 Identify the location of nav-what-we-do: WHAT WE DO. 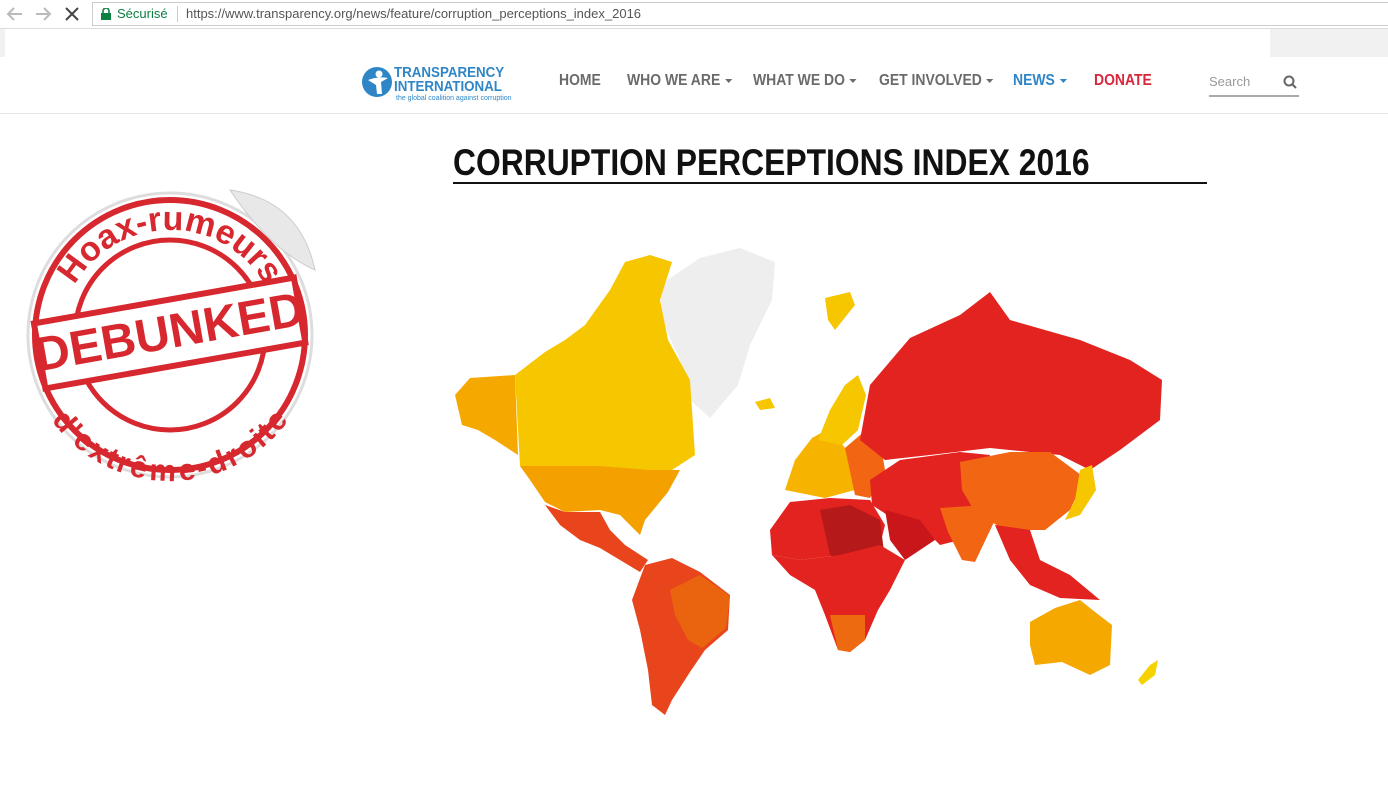
(805, 81).